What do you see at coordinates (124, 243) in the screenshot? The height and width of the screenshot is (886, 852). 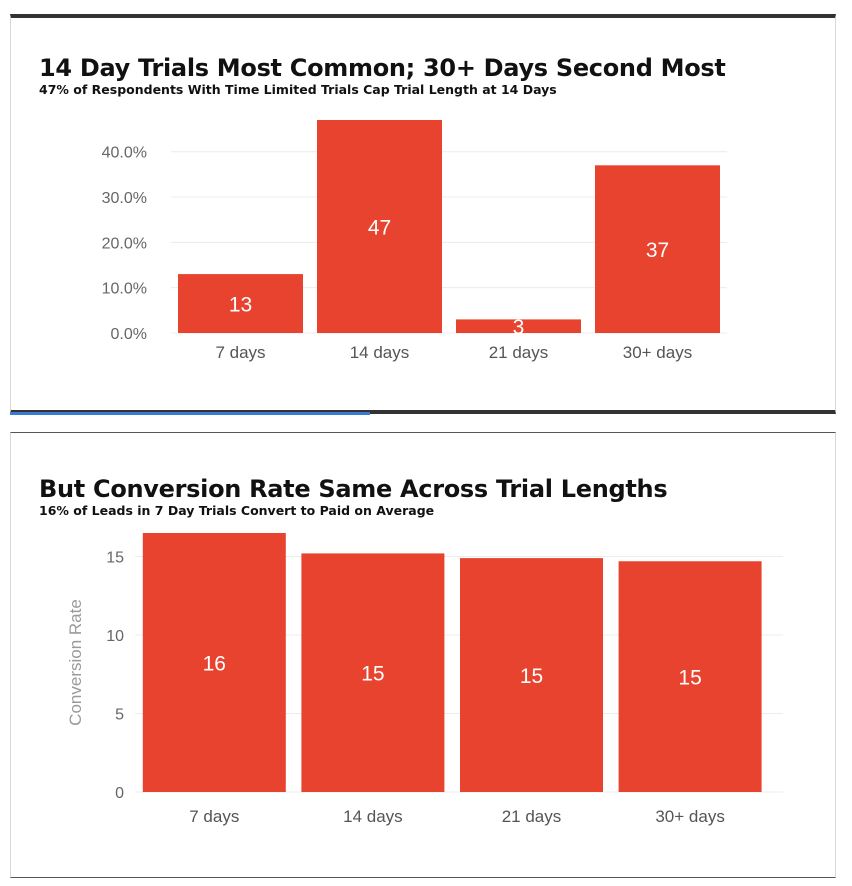 I see `y-tick-label: 20.0%` at bounding box center [124, 243].